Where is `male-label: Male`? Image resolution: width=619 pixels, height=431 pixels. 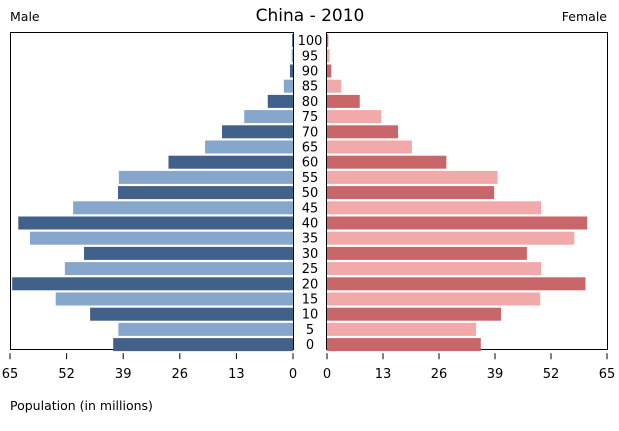 male-label: Male is located at coordinates (25, 16).